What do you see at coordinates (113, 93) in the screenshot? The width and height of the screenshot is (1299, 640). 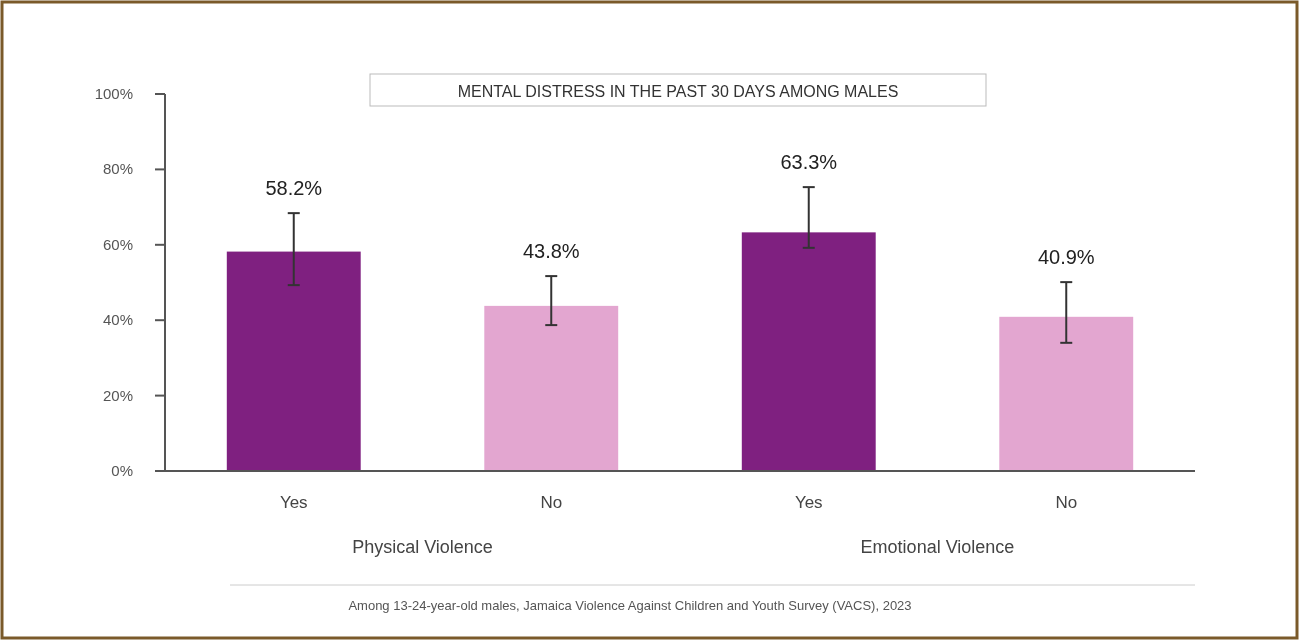 I see `y-tick-label: 100%` at bounding box center [113, 93].